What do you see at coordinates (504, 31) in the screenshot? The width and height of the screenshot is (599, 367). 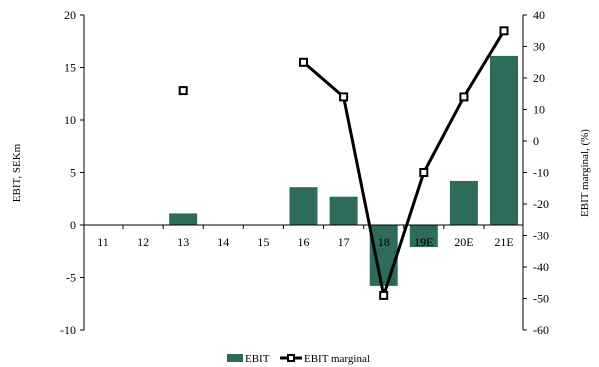 I see `point-21E` at bounding box center [504, 31].